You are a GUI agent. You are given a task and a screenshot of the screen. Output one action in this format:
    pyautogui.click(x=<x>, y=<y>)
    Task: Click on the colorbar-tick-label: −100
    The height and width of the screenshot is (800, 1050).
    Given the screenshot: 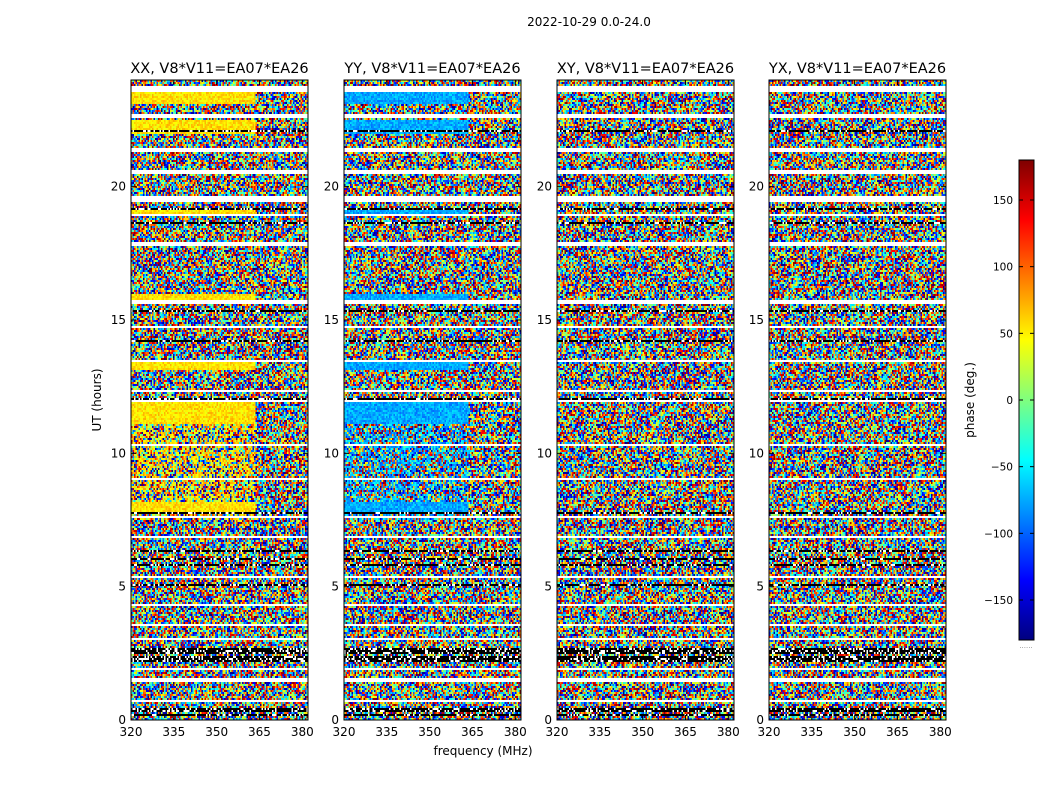 What is the action you would take?
    pyautogui.click(x=998, y=534)
    